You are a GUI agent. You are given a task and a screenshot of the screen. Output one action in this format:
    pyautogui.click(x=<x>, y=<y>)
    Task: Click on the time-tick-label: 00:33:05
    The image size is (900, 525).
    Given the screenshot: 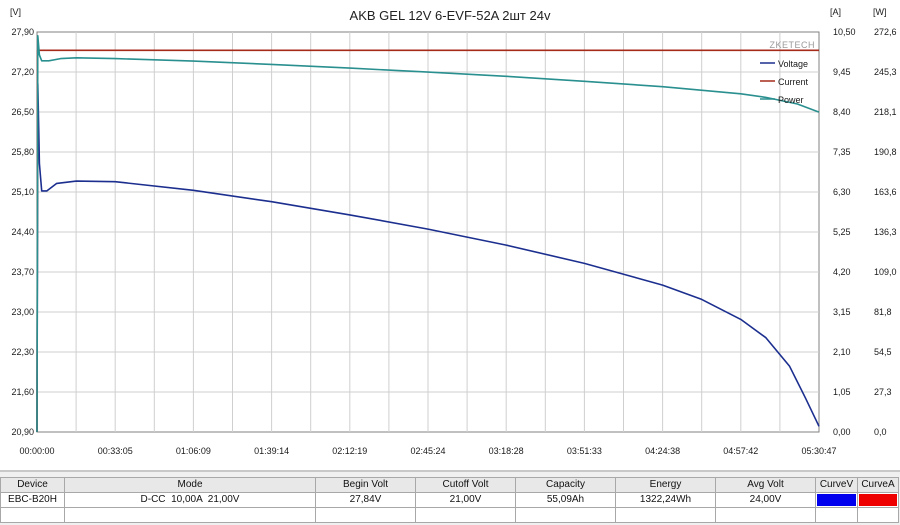 What is the action you would take?
    pyautogui.click(x=115, y=451)
    